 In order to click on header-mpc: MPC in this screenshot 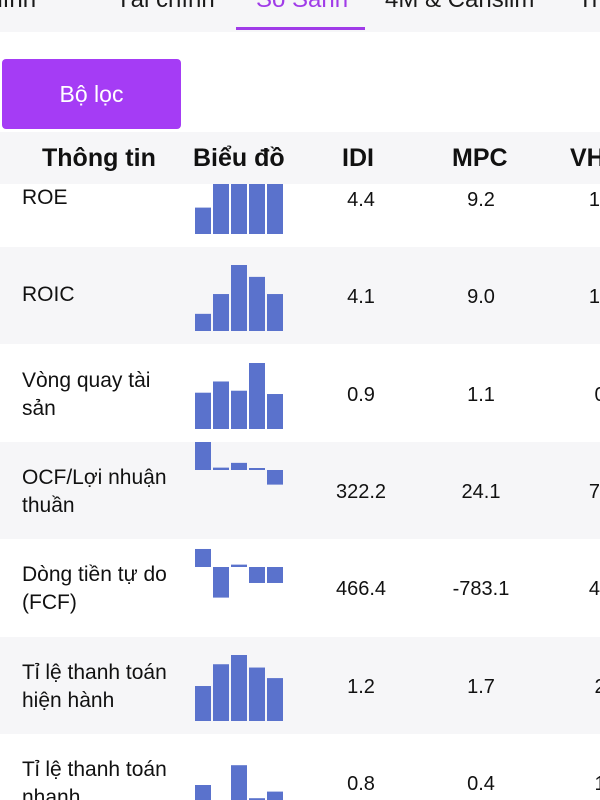, I will do `click(480, 158)`.